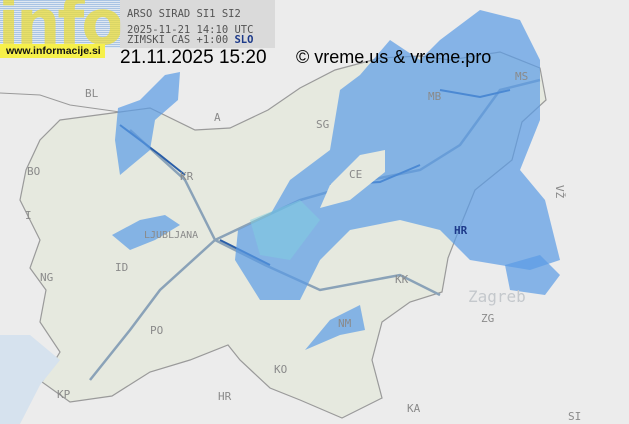 This screenshot has width=629, height=424. I want to click on timezone-text: ZIMSKI CAS +1:00, so click(178, 40).